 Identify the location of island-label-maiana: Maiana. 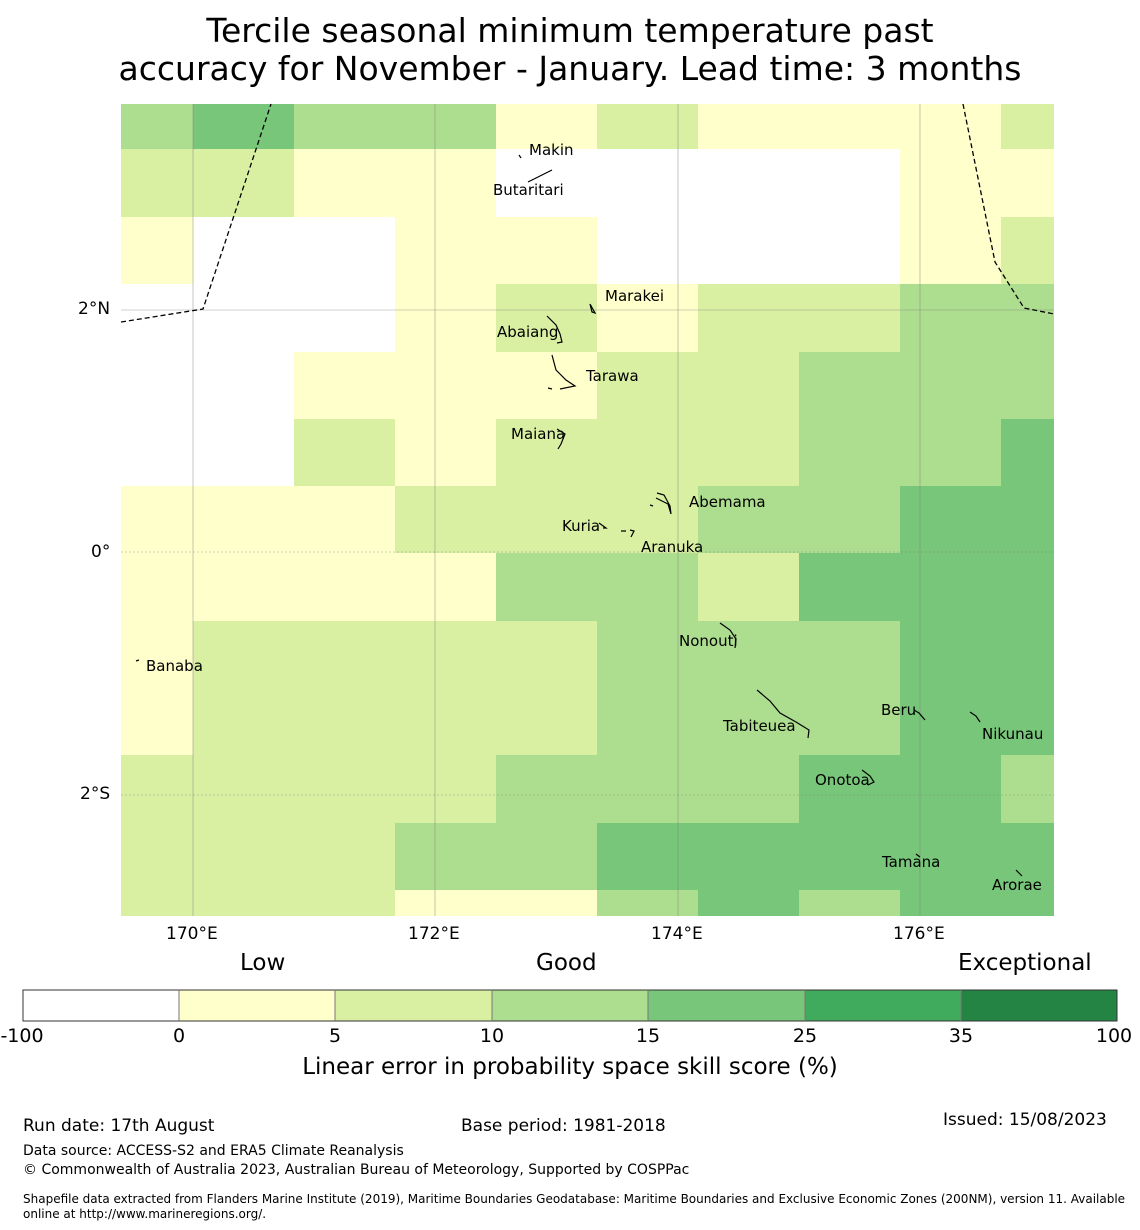
(538, 434).